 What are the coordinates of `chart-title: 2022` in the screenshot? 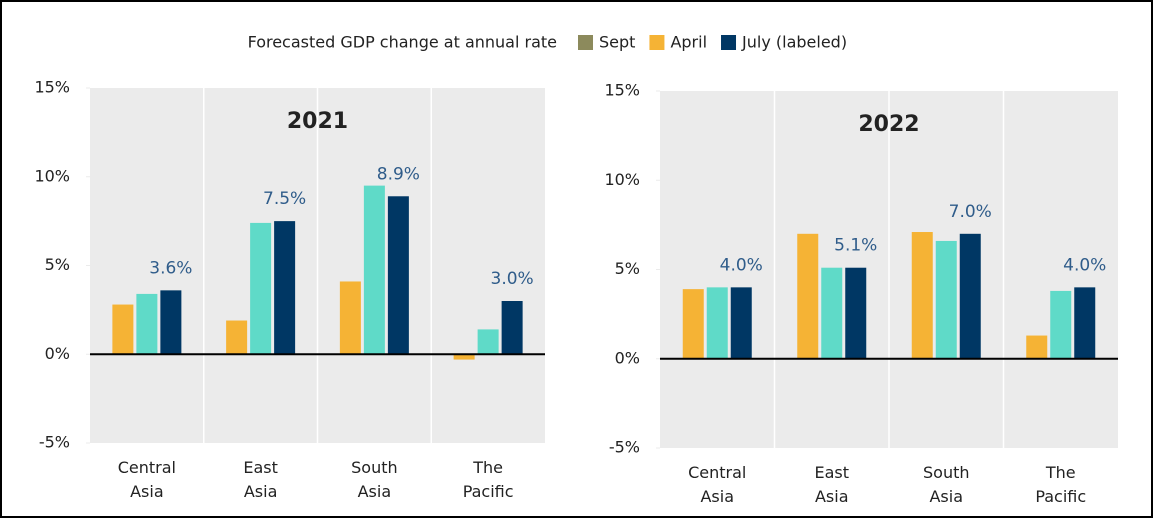 It's located at (888, 124).